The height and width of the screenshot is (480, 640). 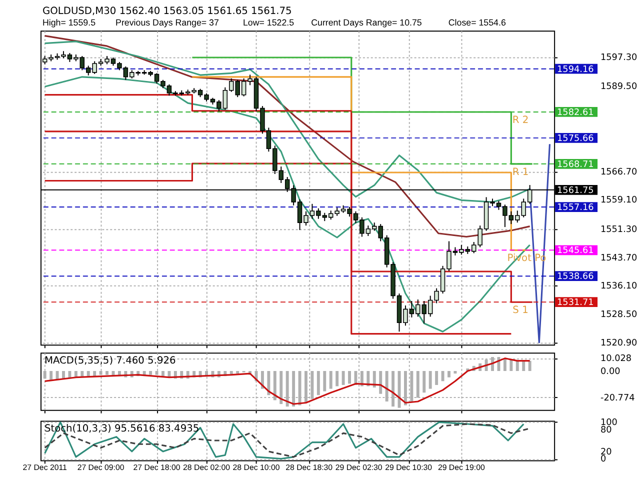 I want to click on ref-line-label: 1594.16, so click(x=575, y=69).